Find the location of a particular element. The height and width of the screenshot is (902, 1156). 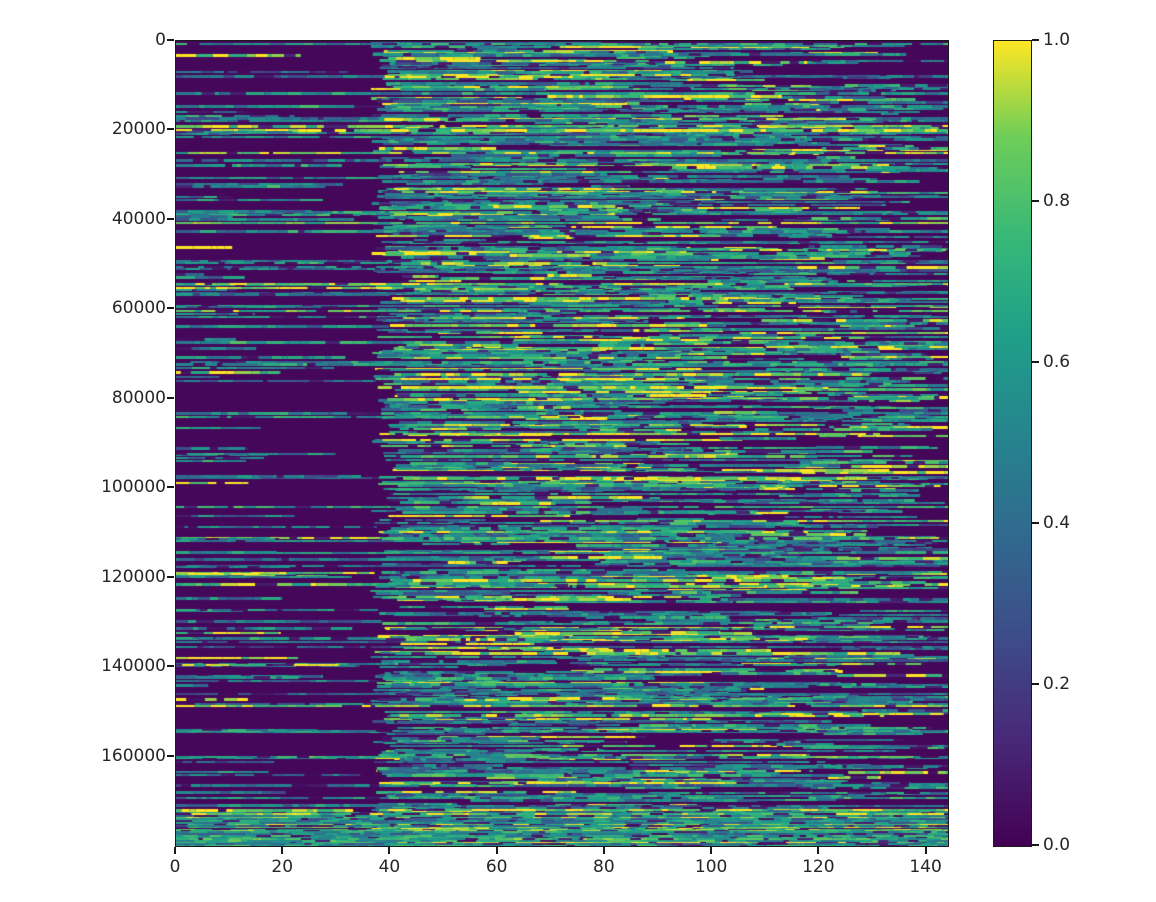

y-tick-label: 120000 is located at coordinates (133, 576).